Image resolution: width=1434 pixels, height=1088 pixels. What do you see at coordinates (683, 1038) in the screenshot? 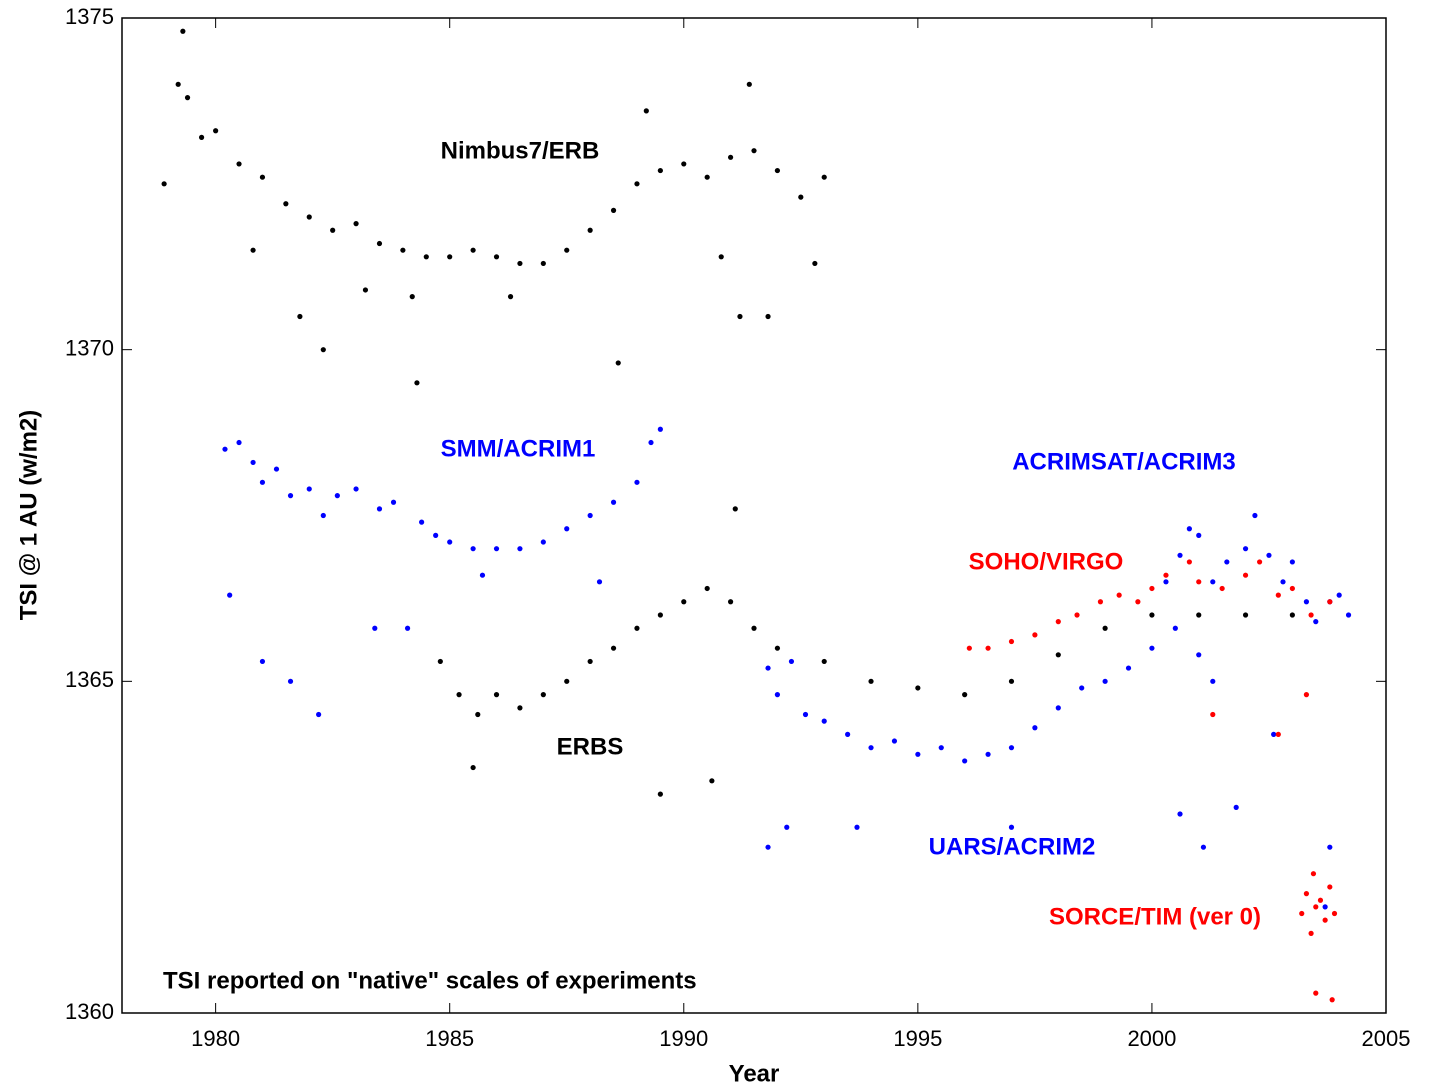
I see `x-tick-label: 1990` at bounding box center [683, 1038].